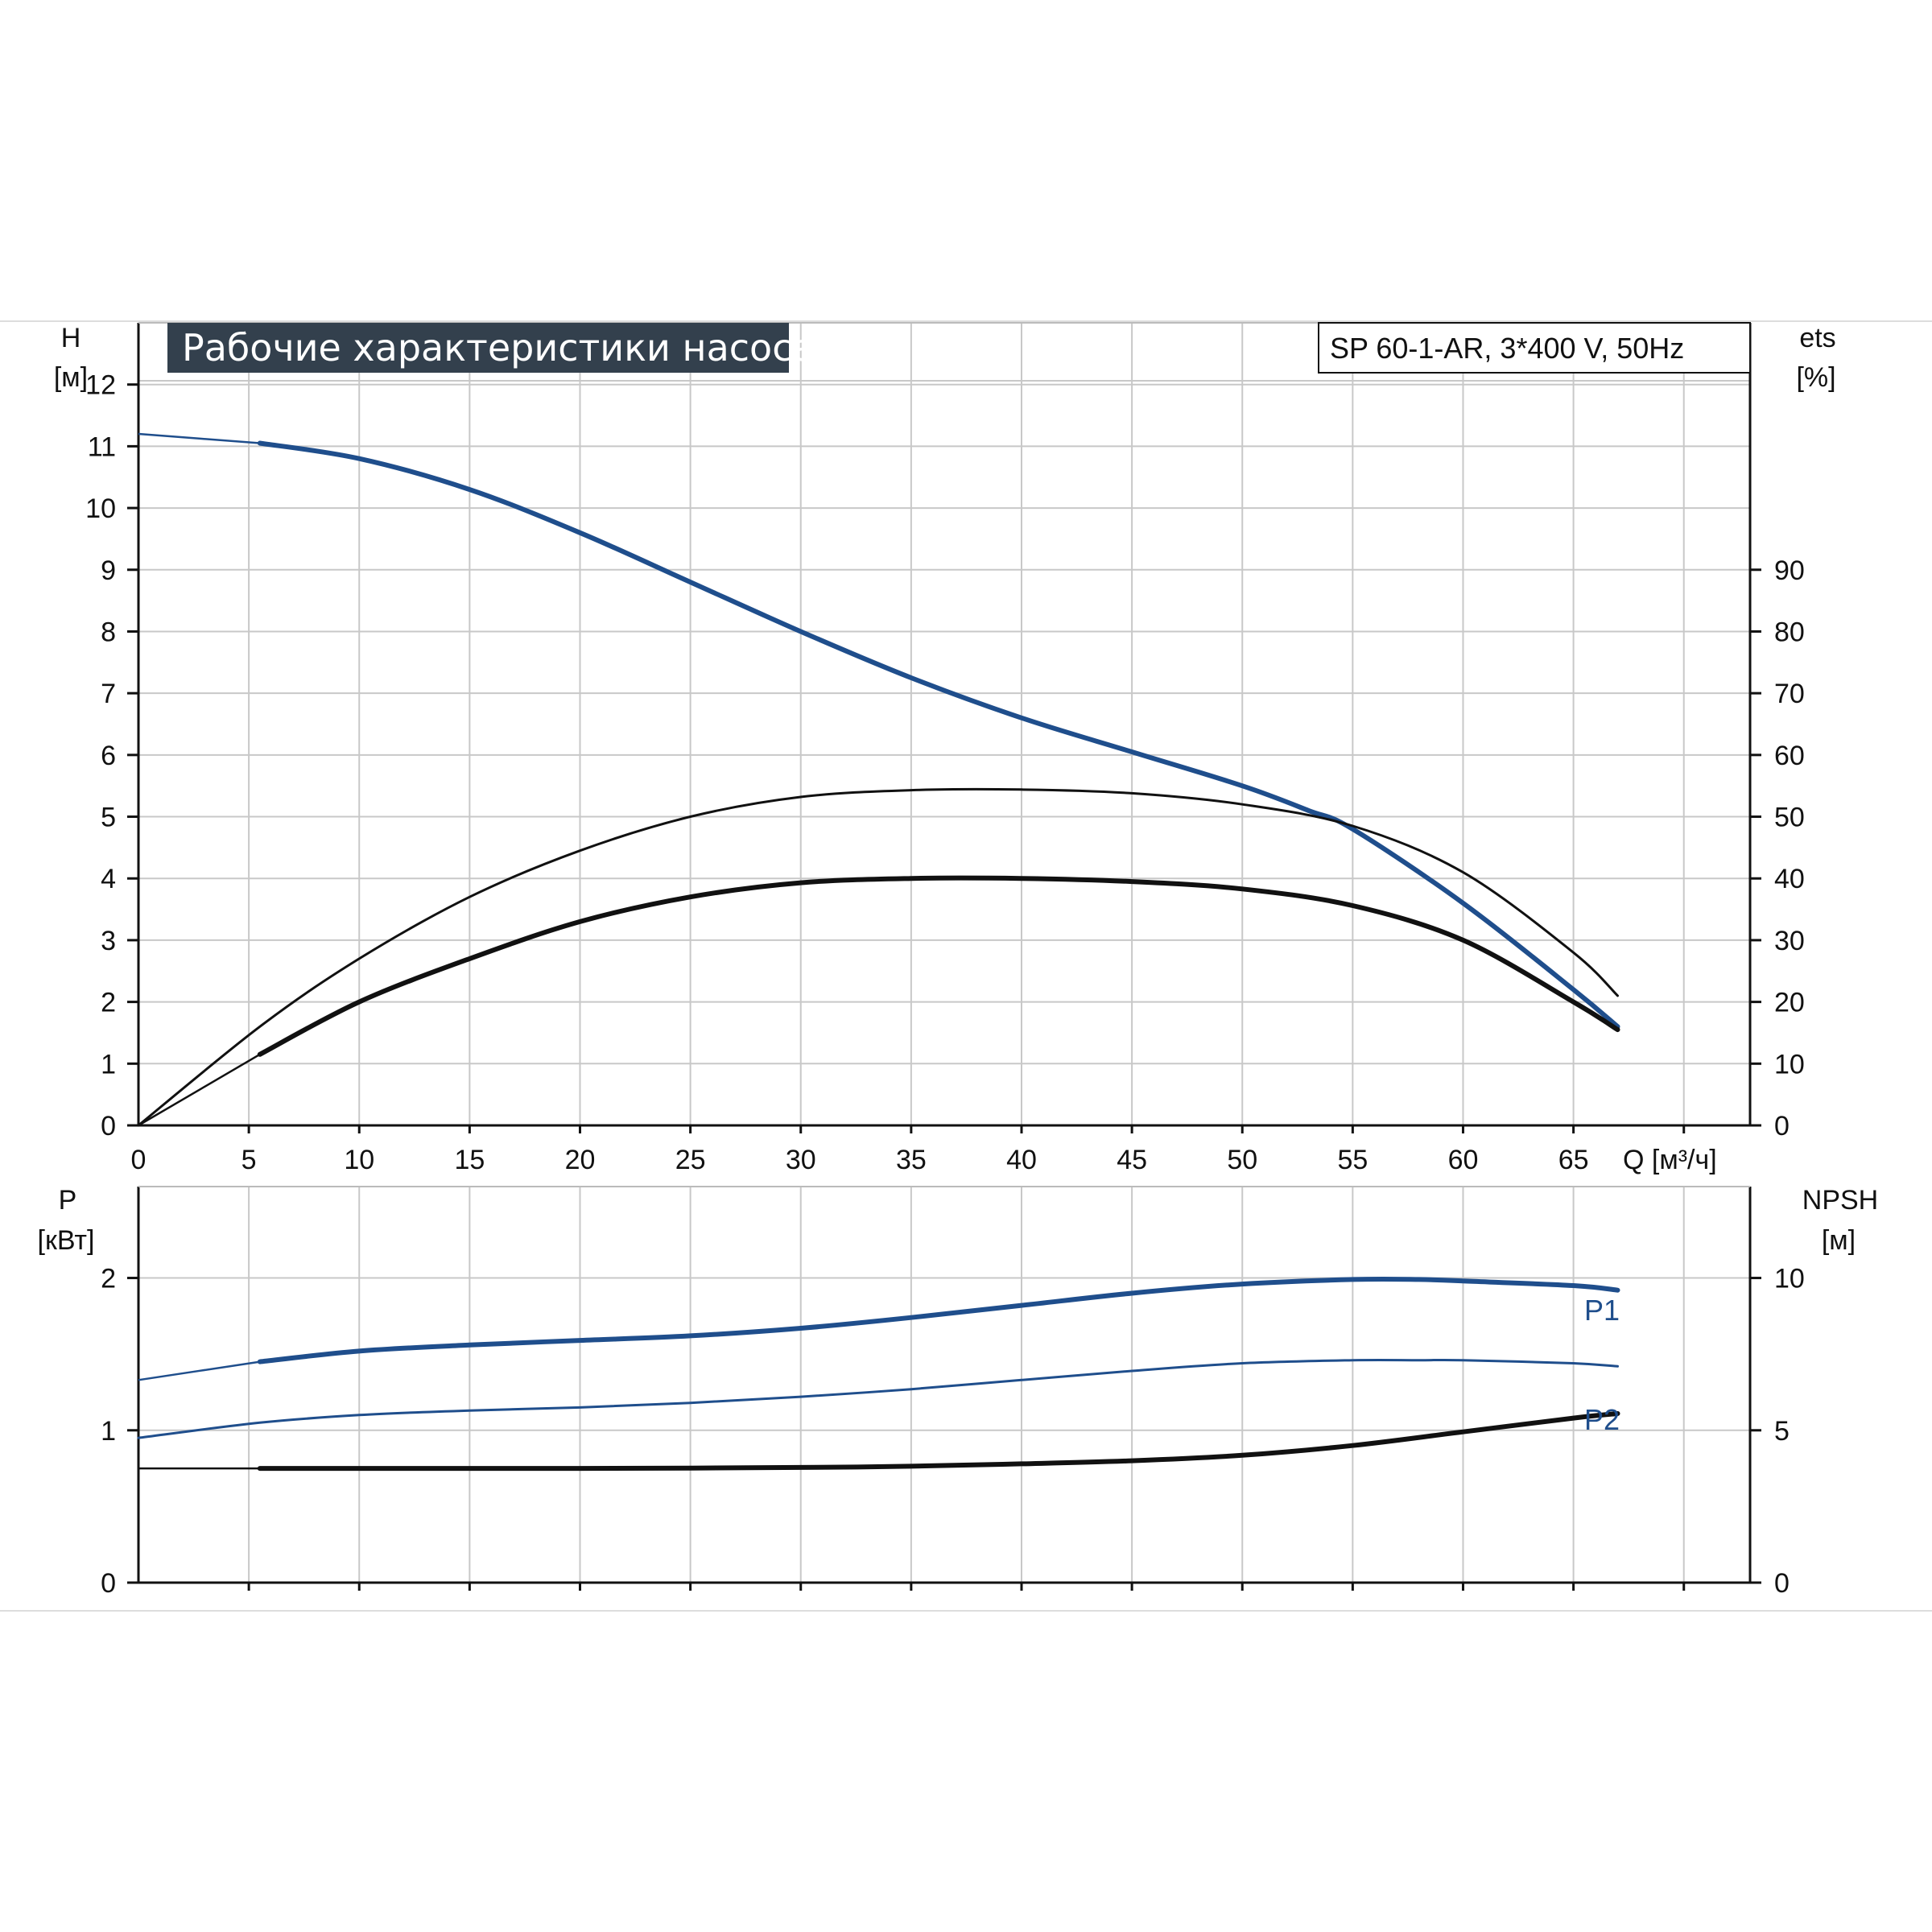 The width and height of the screenshot is (1932, 1932). Describe the element at coordinates (938, 1441) in the screenshot. I see `bottom-series-2-line` at that location.